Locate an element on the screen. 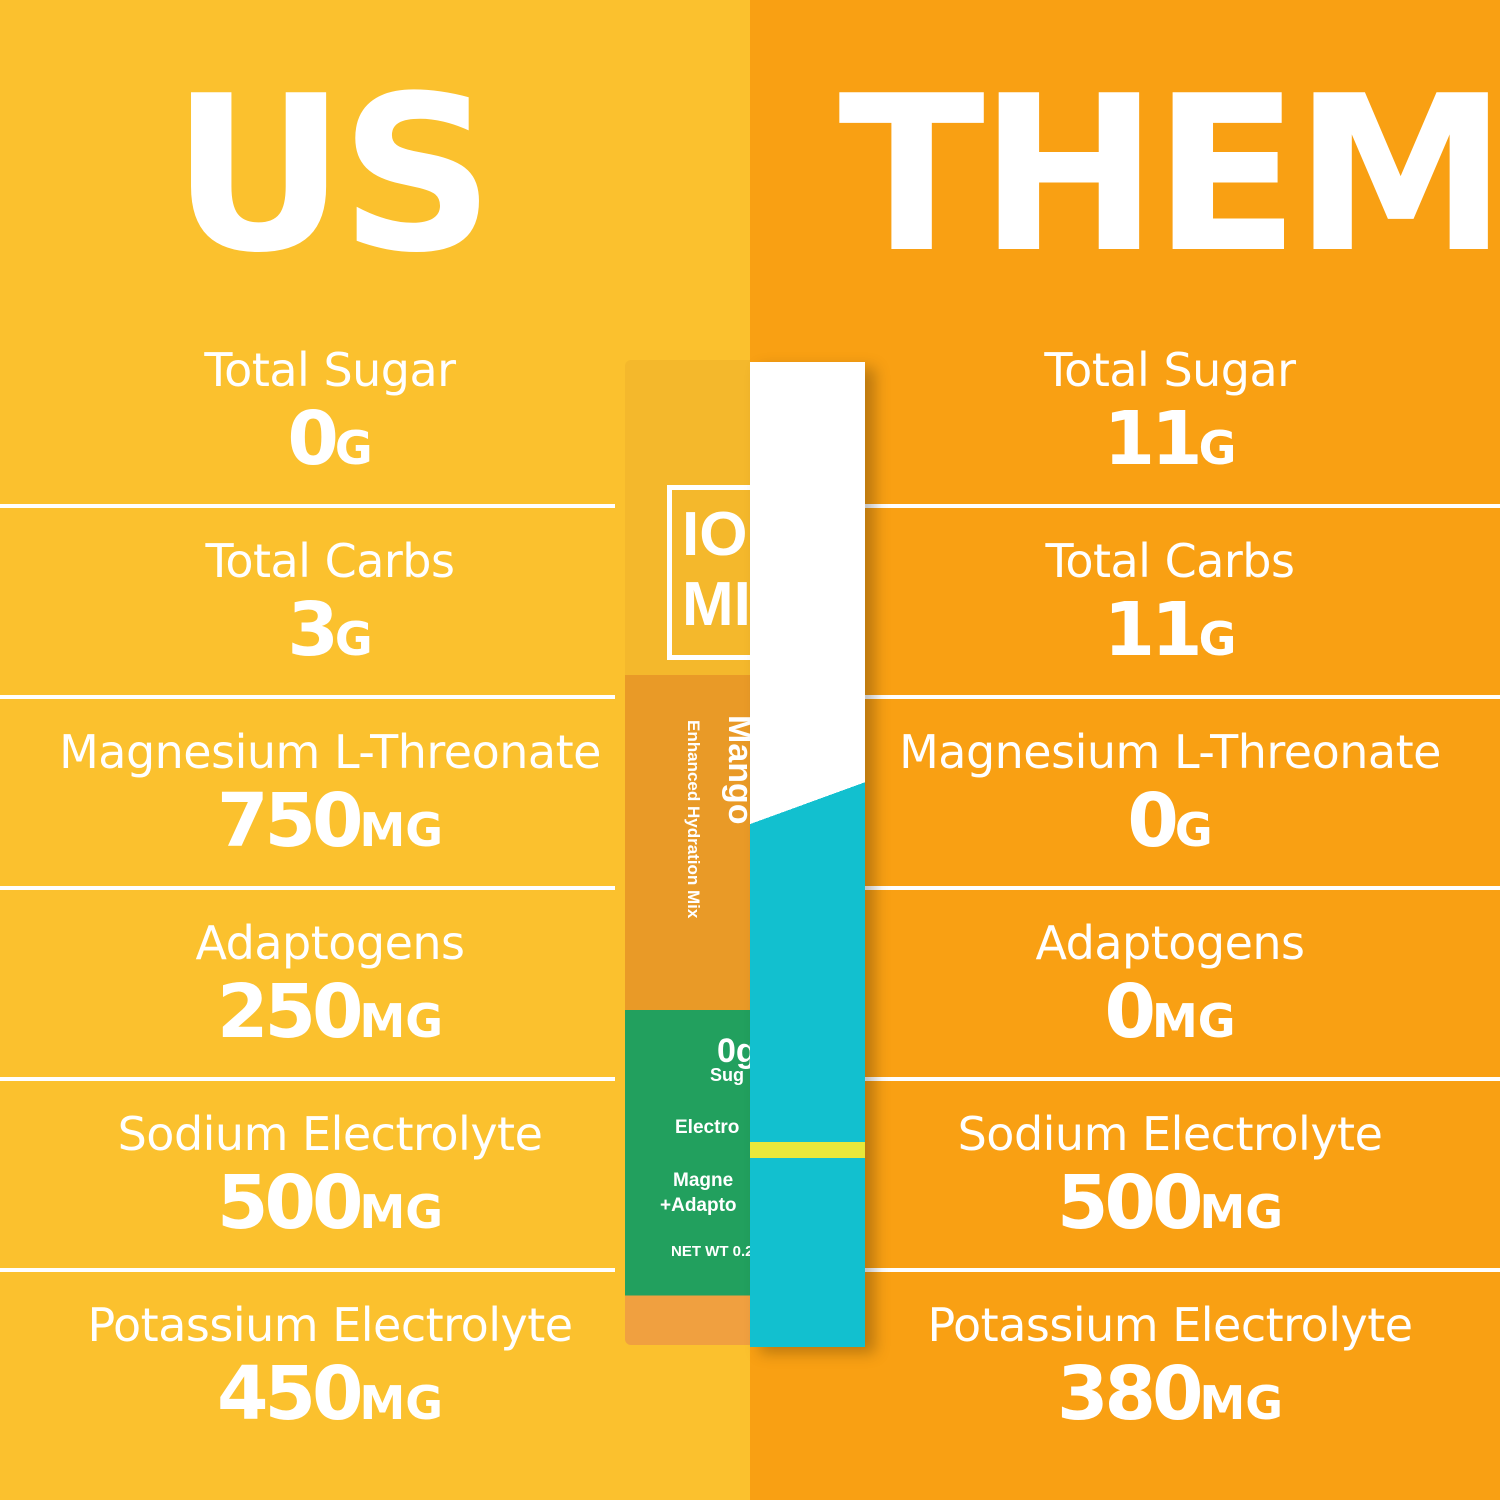 This screenshot has width=1500, height=1500. claim-adaptogens: +Adapto is located at coordinates (698, 1205).